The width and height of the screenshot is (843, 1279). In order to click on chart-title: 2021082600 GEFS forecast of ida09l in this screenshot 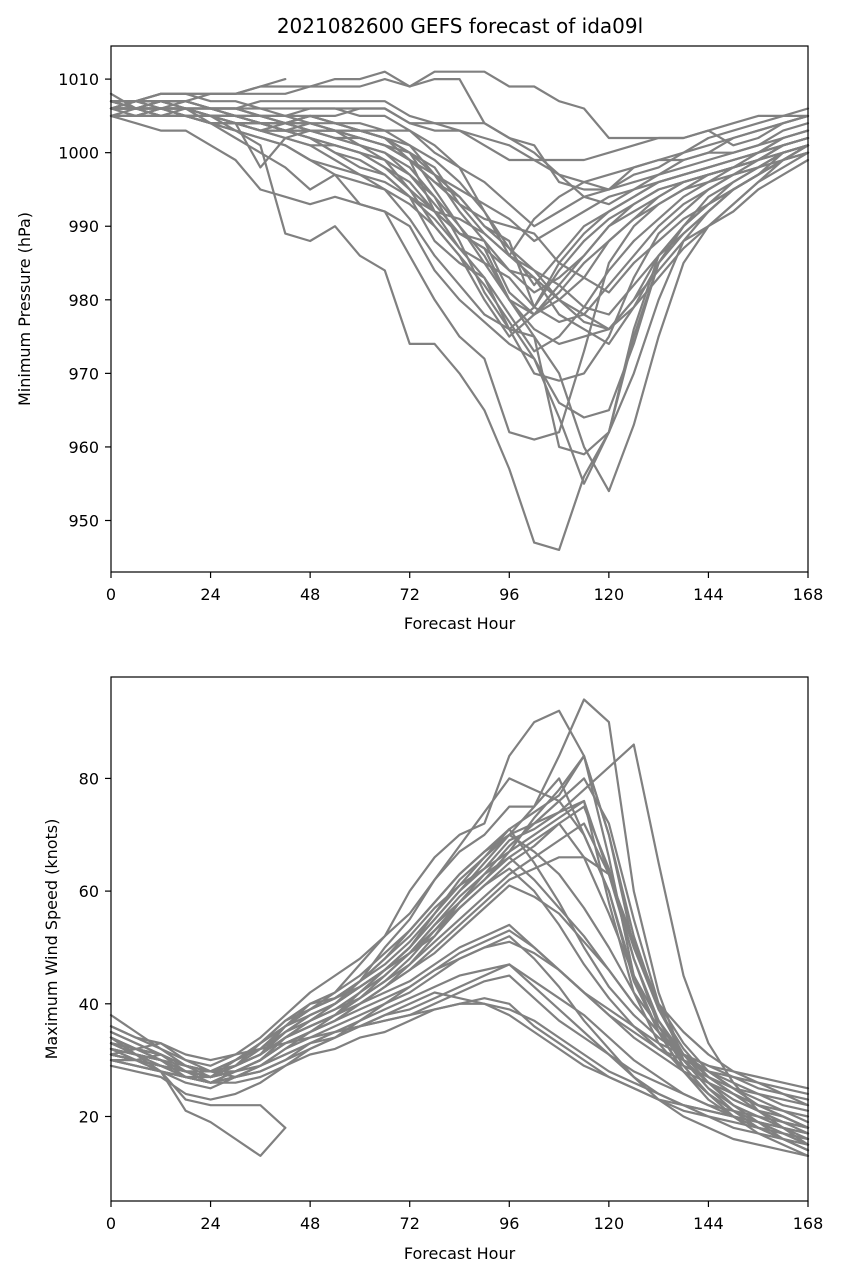, I will do `click(460, 26)`.